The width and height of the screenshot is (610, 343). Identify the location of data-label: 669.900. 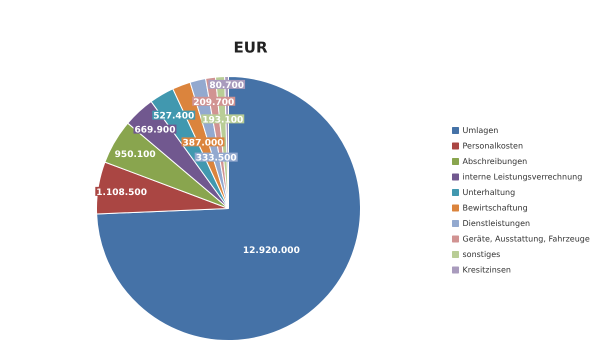
(155, 131).